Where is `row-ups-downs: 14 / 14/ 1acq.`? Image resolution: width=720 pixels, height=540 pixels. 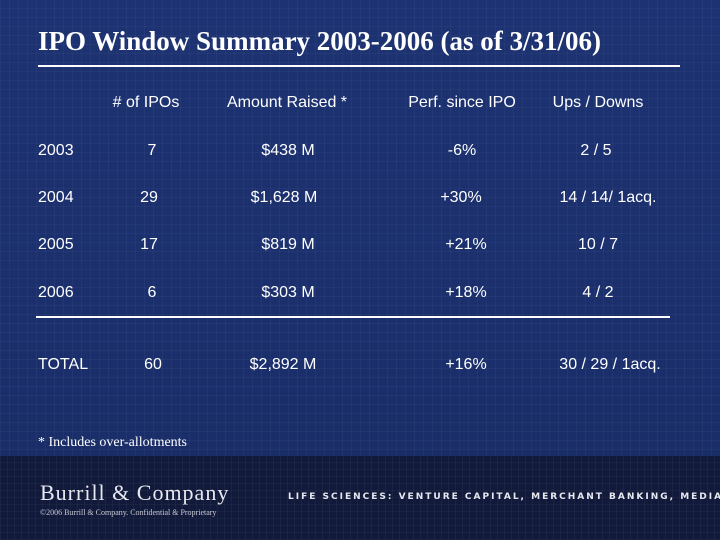
row-ups-downs: 14 / 14/ 1acq. is located at coordinates (608, 197).